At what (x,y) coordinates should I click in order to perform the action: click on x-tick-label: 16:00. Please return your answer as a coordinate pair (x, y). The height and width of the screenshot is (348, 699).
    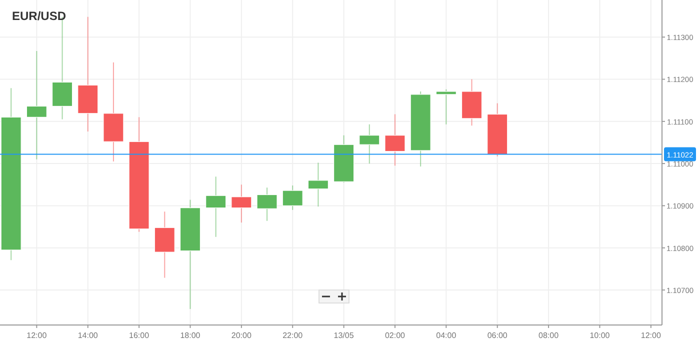
    Looking at the image, I should click on (139, 335).